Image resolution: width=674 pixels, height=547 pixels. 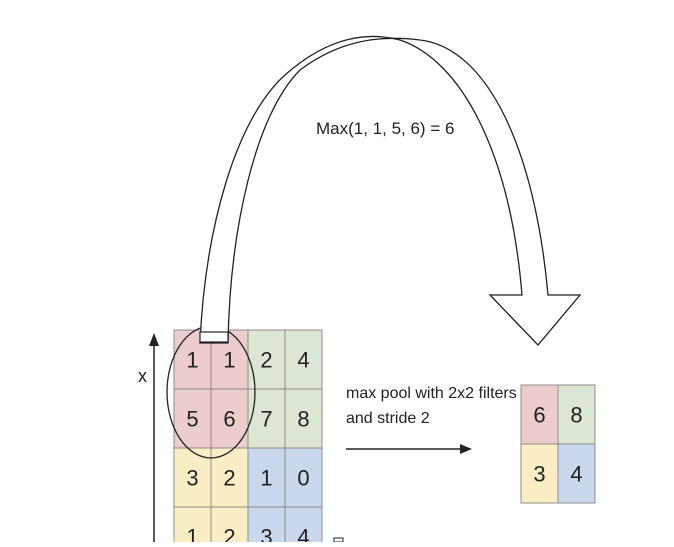 I want to click on output-matrix-cell-value: 6, so click(x=539, y=415).